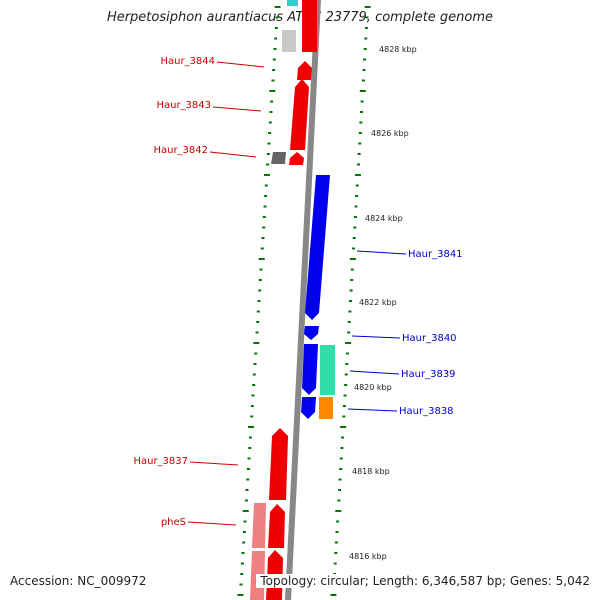 Image resolution: width=600 pixels, height=600 pixels. What do you see at coordinates (292, 3) in the screenshot?
I see `gene-cyan` at bounding box center [292, 3].